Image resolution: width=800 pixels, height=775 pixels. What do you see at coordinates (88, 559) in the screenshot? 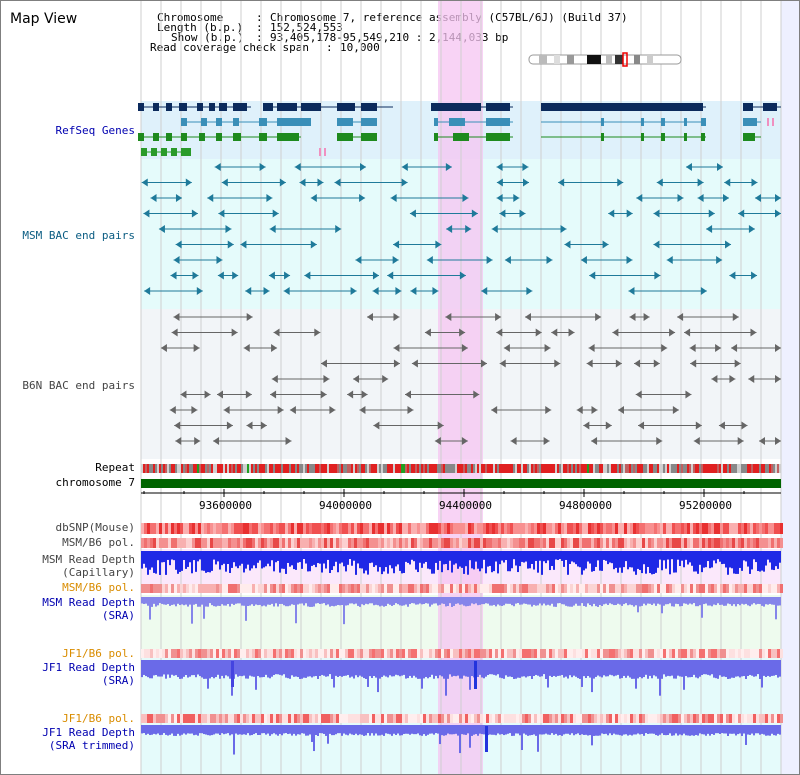
I see `track-label-msm-depth-capillary: MSM Read Depth` at bounding box center [88, 559].